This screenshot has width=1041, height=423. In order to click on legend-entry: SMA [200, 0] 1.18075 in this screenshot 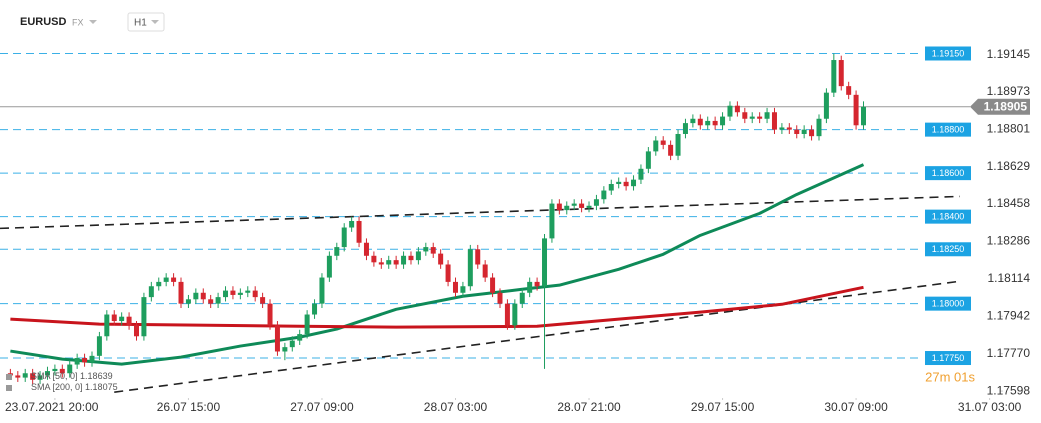, I will do `click(74, 387)`.